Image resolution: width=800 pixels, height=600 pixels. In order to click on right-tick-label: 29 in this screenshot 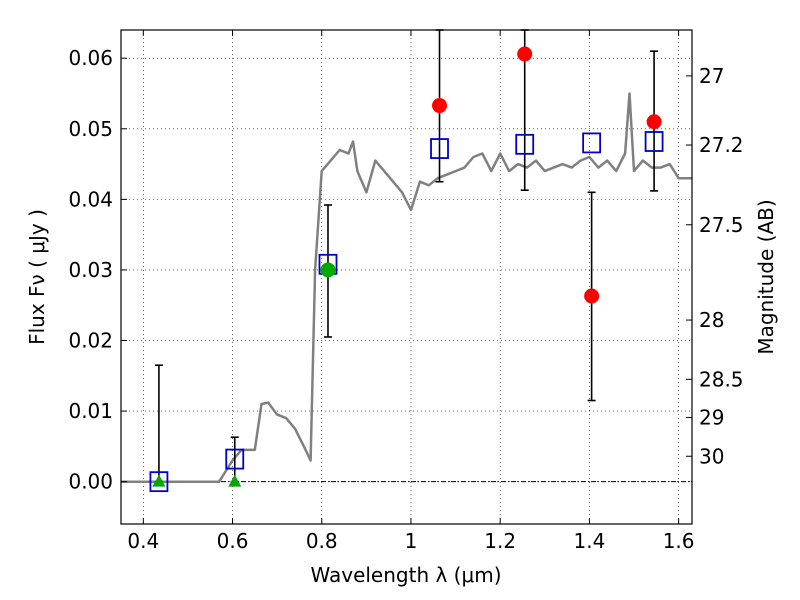, I will do `click(711, 417)`.